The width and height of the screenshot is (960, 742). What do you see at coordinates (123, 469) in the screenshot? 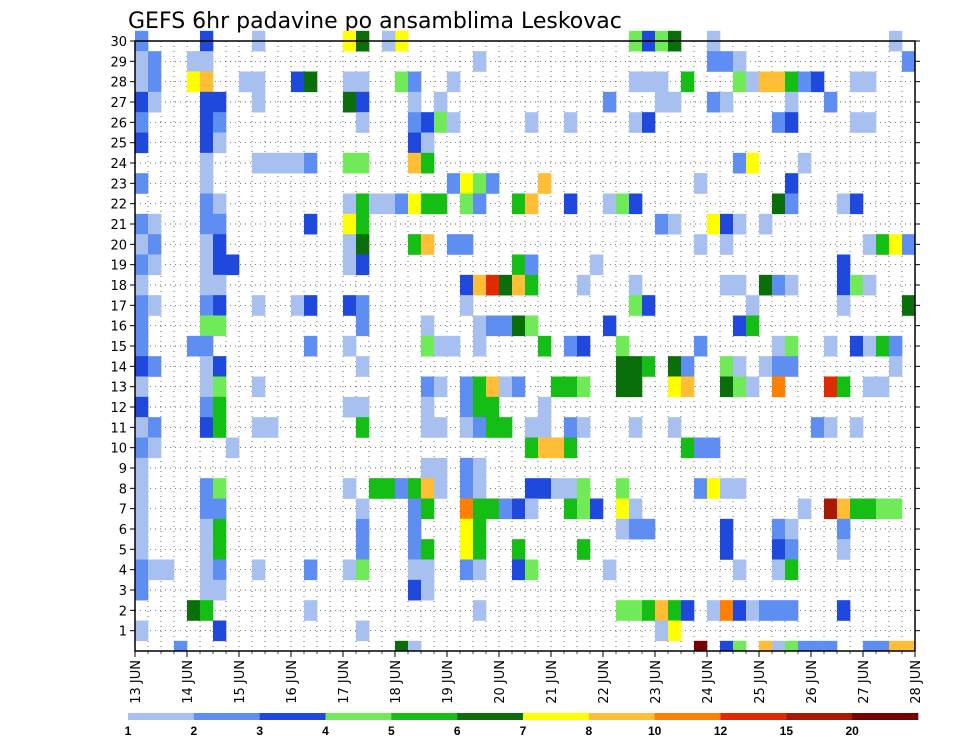
I see `y-tick-label: 9` at bounding box center [123, 469].